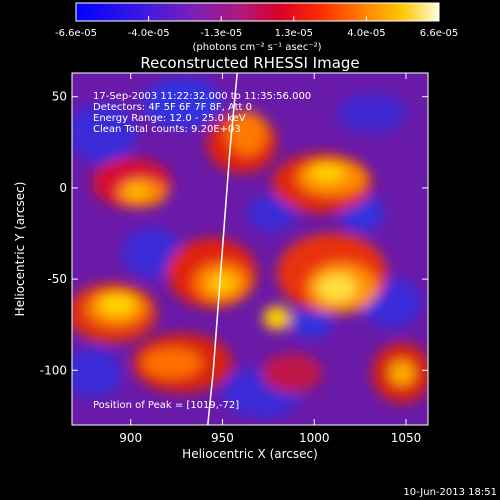 The image size is (500, 500). What do you see at coordinates (53, 370) in the screenshot?
I see `y-tick-label-3: -100` at bounding box center [53, 370].